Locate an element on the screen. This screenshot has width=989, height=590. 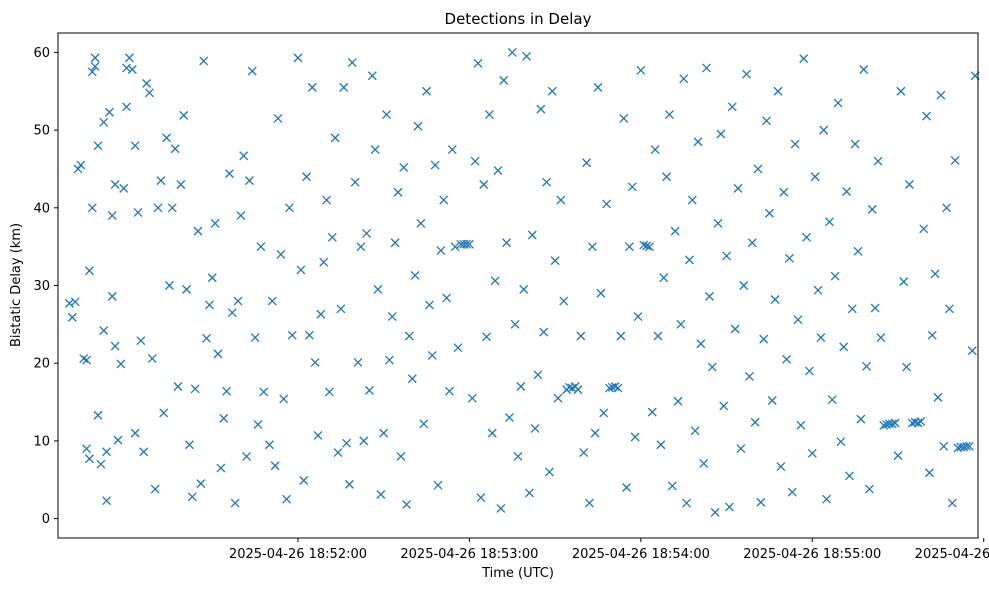
y-tick-label: 40 is located at coordinates (41, 208).